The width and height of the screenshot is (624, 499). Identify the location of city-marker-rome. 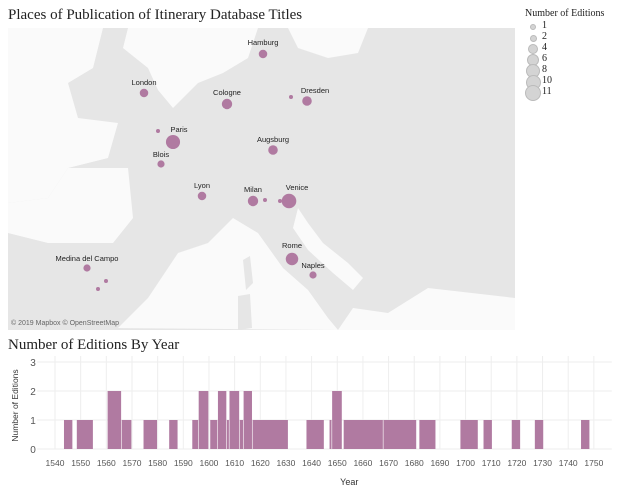
(292, 259).